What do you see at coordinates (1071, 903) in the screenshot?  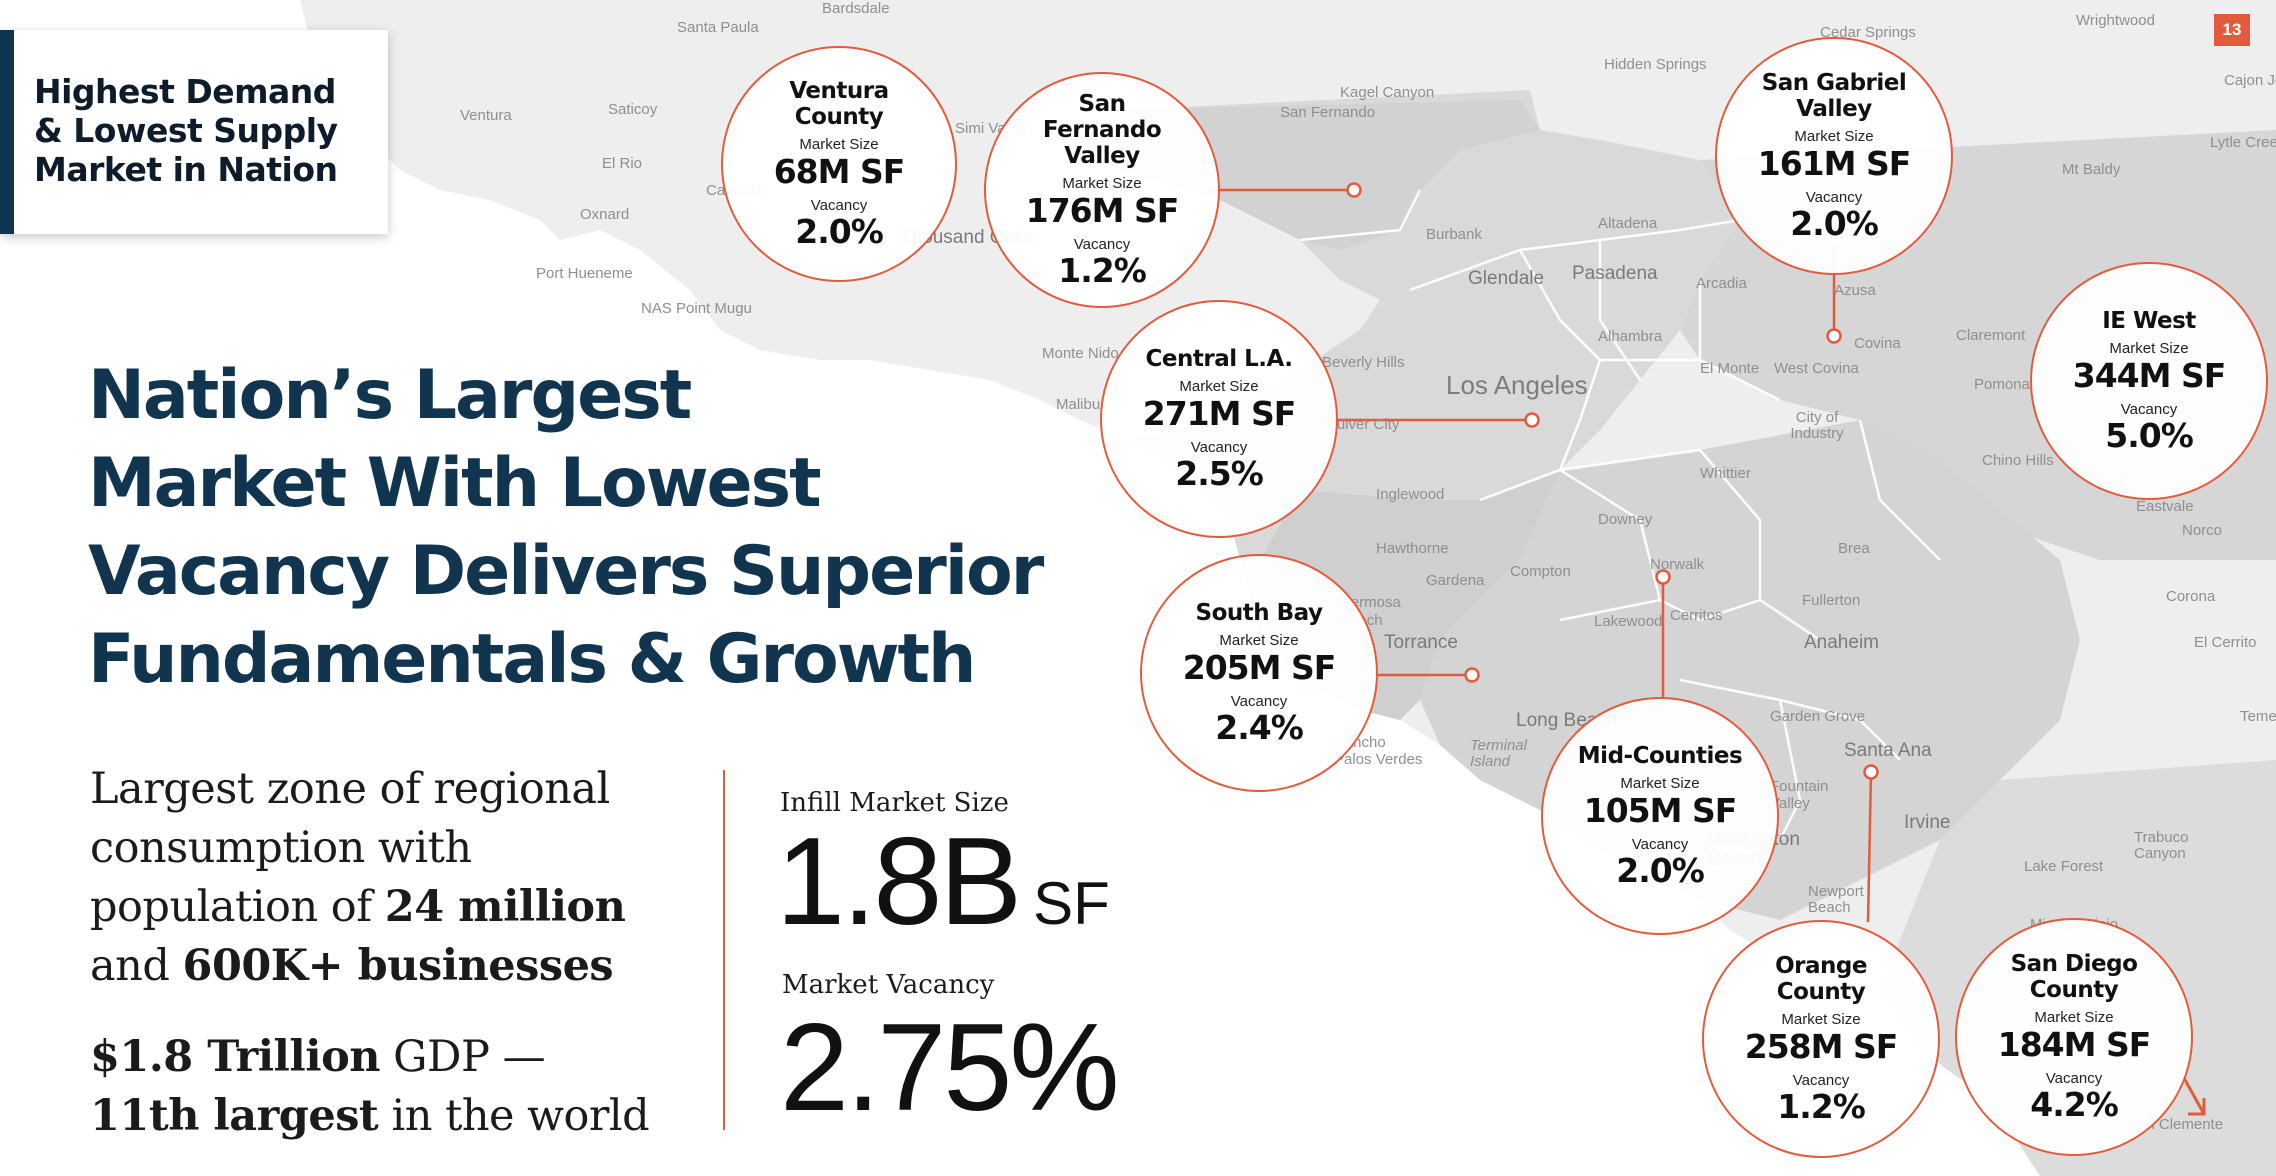 I see `market-size-unit: SF` at bounding box center [1071, 903].